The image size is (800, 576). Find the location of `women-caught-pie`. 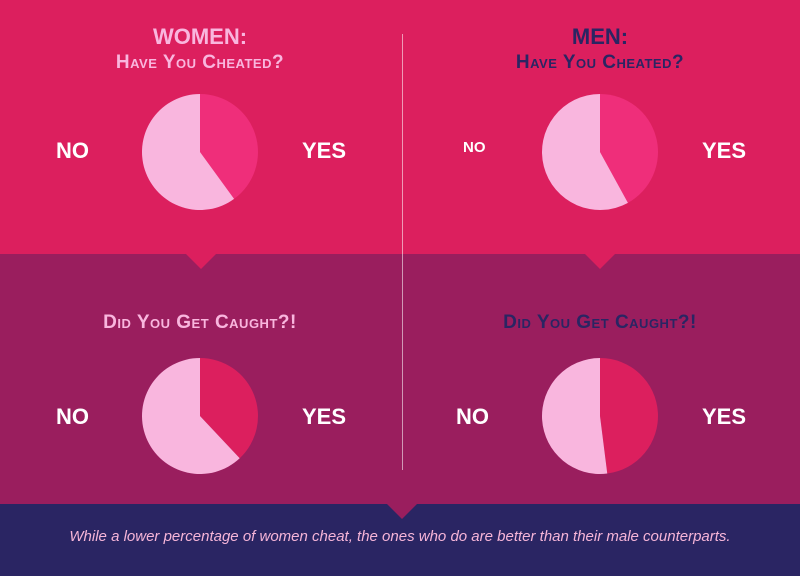

women-caught-pie is located at coordinates (200, 416).